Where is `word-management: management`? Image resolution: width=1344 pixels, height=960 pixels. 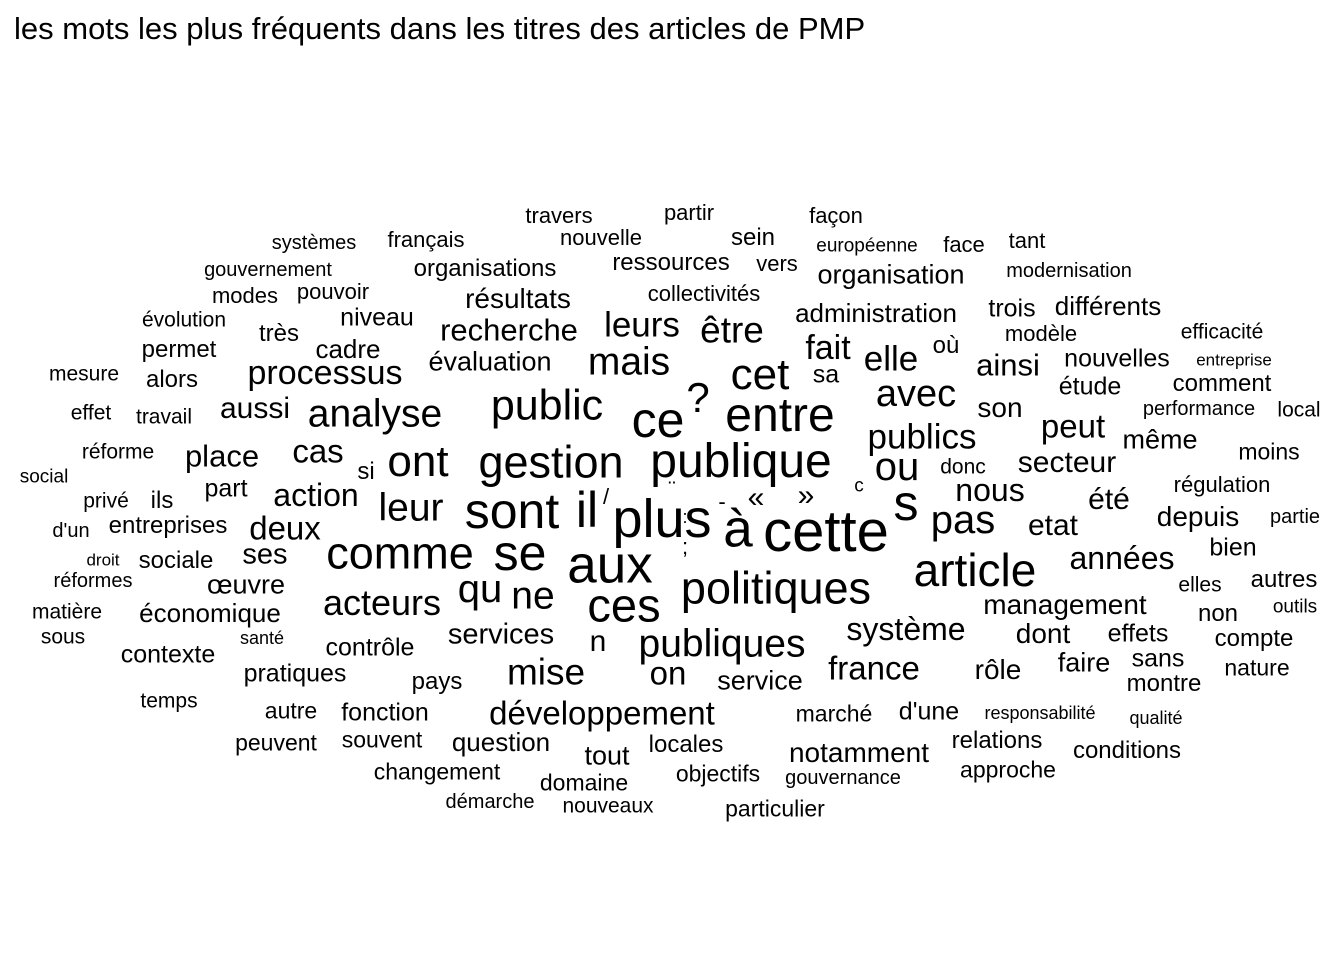 word-management: management is located at coordinates (1065, 604).